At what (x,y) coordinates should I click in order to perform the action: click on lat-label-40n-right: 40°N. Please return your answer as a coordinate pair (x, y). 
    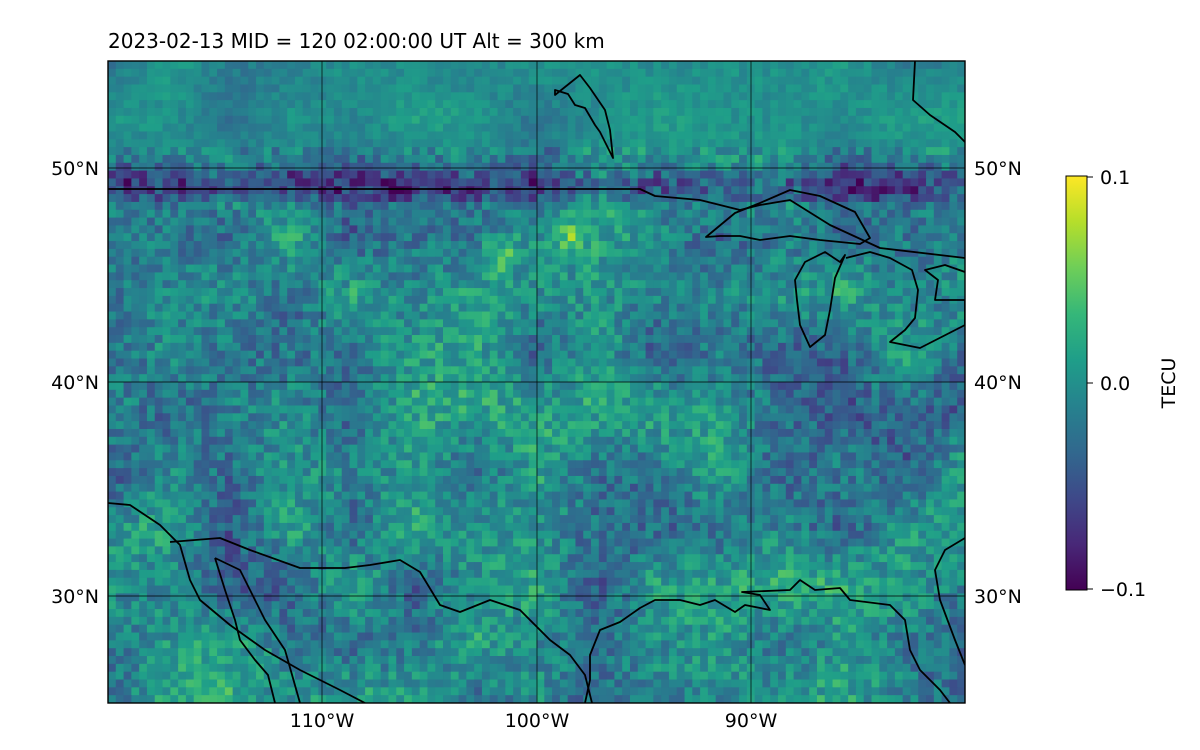
    Looking at the image, I should click on (998, 383).